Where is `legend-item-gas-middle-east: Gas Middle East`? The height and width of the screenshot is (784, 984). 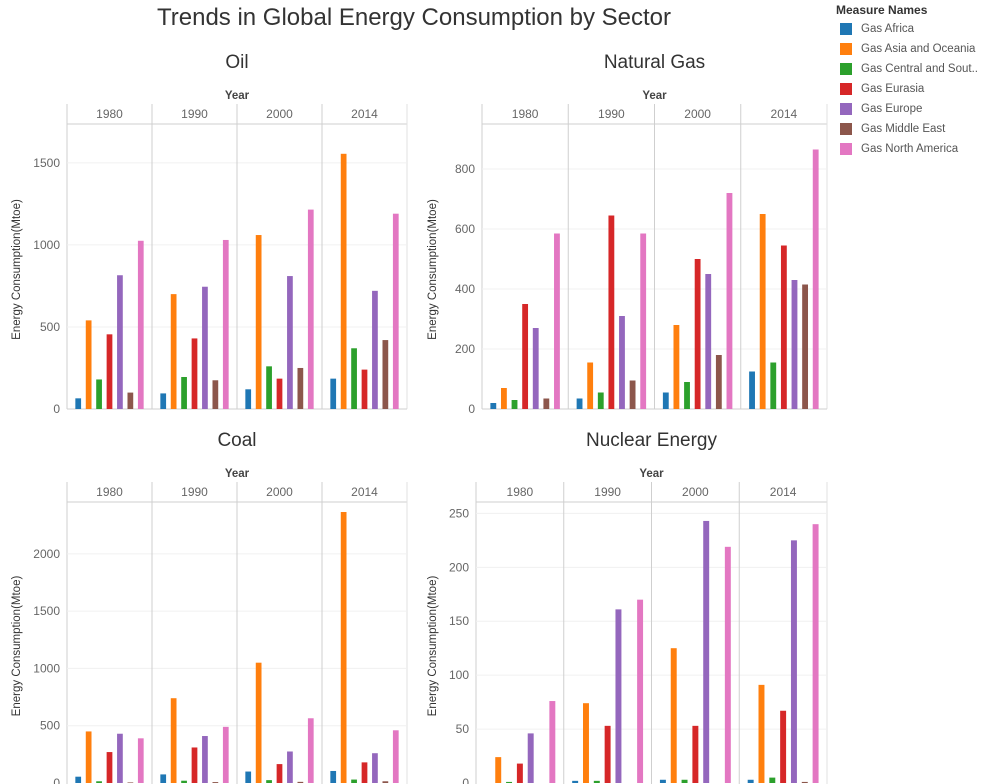 legend-item-gas-middle-east: Gas Middle East is located at coordinates (910, 129).